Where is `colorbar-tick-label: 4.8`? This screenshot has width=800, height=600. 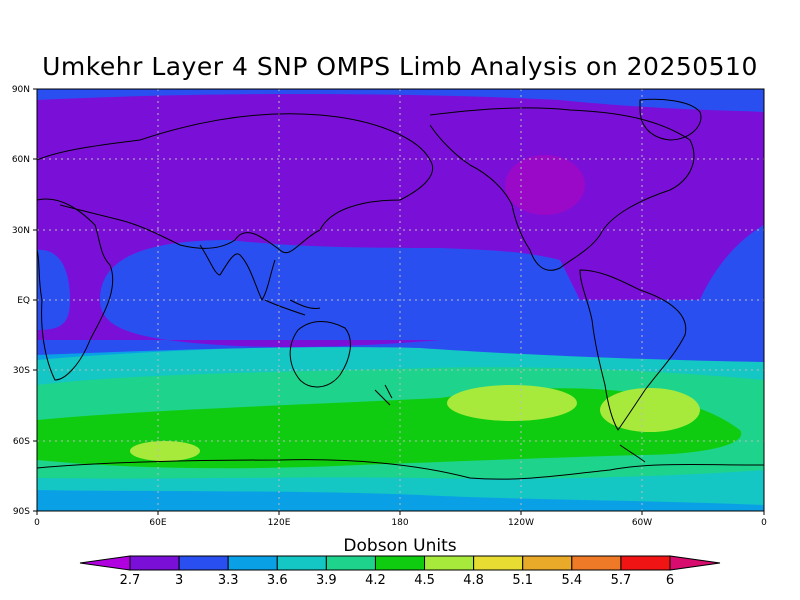 colorbar-tick-label: 4.8 is located at coordinates (473, 580).